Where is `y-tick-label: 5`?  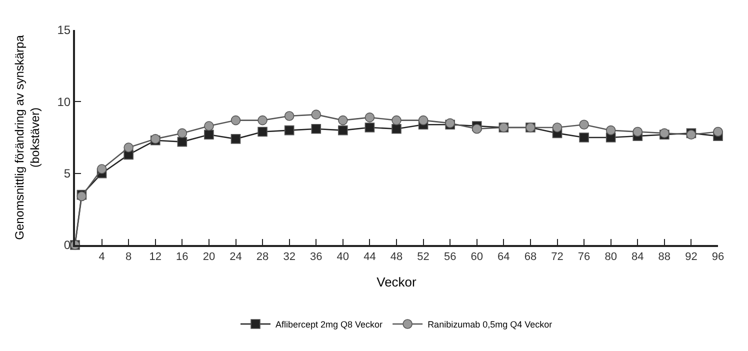 y-tick-label: 5 is located at coordinates (67, 173).